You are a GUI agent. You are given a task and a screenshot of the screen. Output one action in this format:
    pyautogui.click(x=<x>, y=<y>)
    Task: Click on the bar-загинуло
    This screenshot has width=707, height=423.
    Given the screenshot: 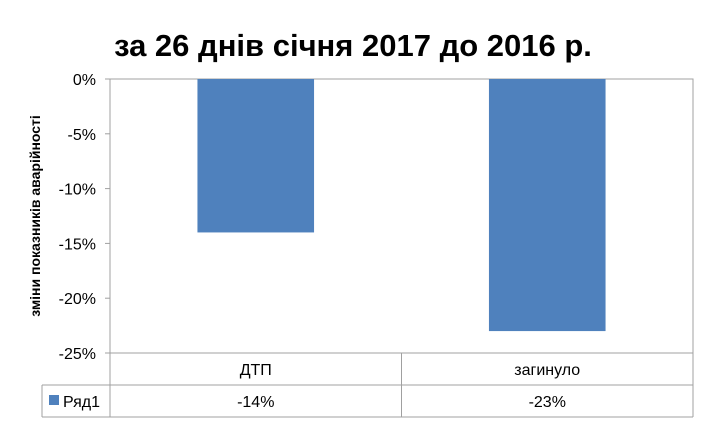 What is the action you would take?
    pyautogui.click(x=547, y=205)
    